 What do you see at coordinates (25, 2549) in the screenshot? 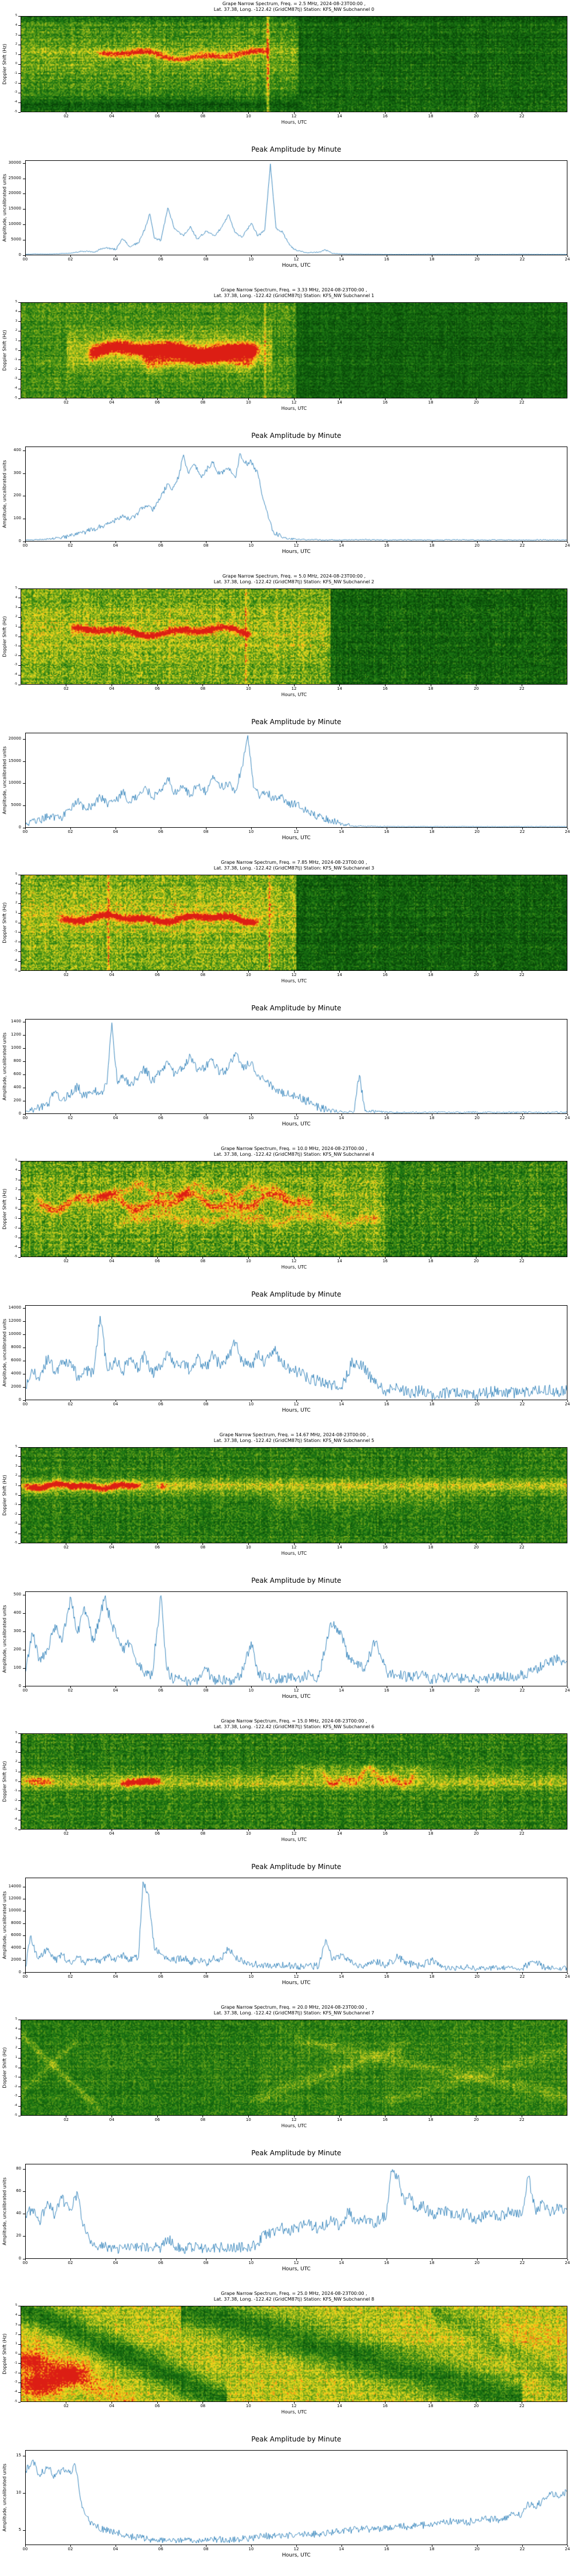
I see `x-tick-label: 00` at bounding box center [25, 2549].